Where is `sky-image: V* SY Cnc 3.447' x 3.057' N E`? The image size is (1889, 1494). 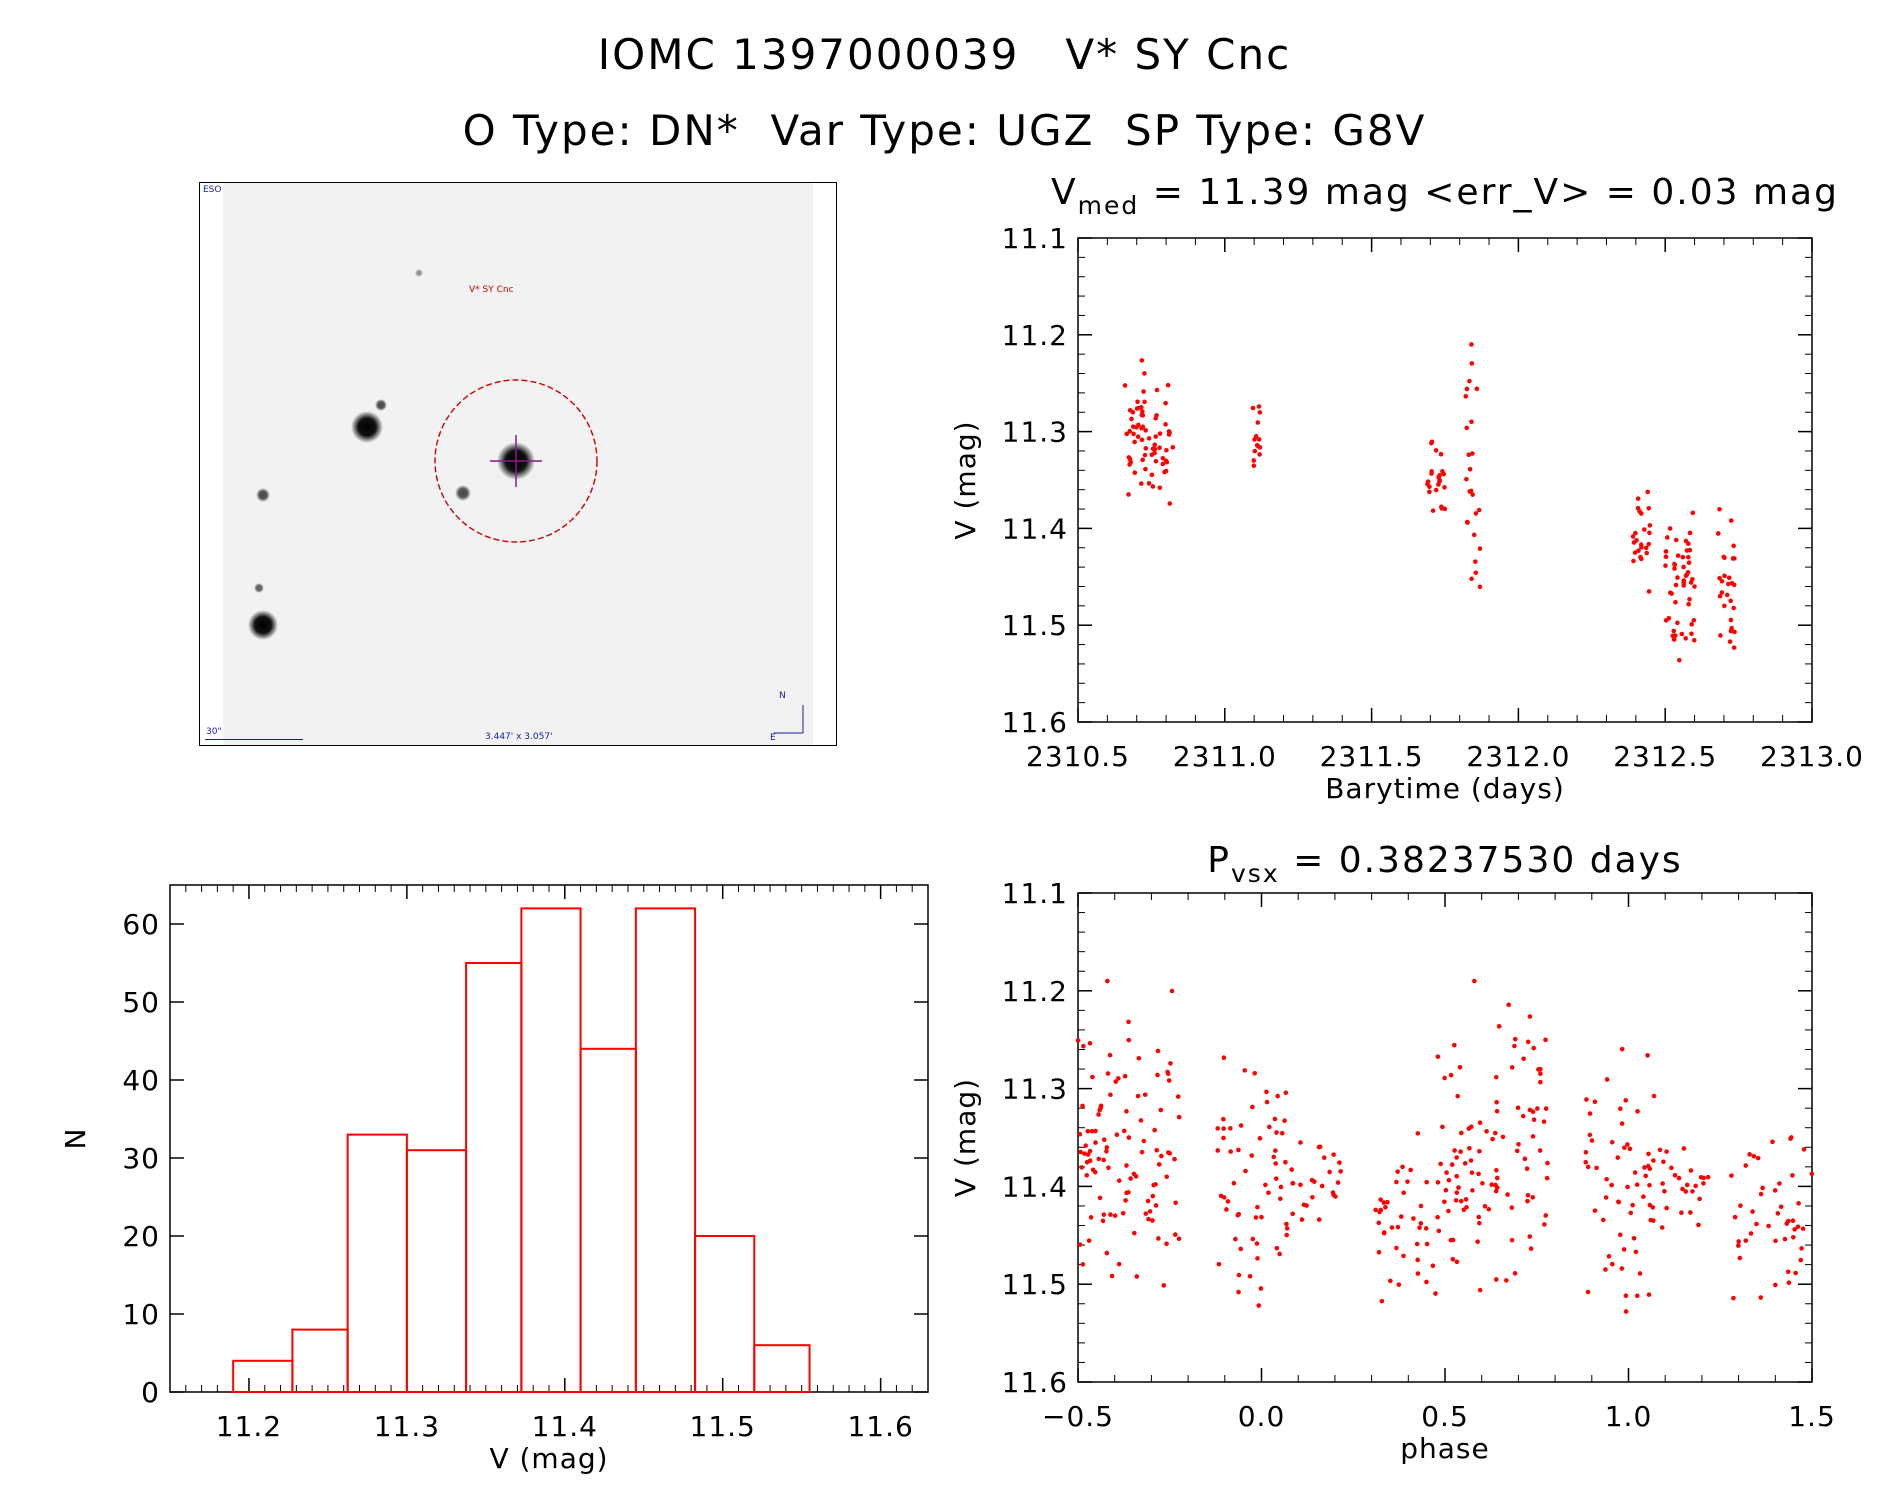 sky-image: V* SY Cnc 3.447' x 3.057' N E is located at coordinates (518, 464).